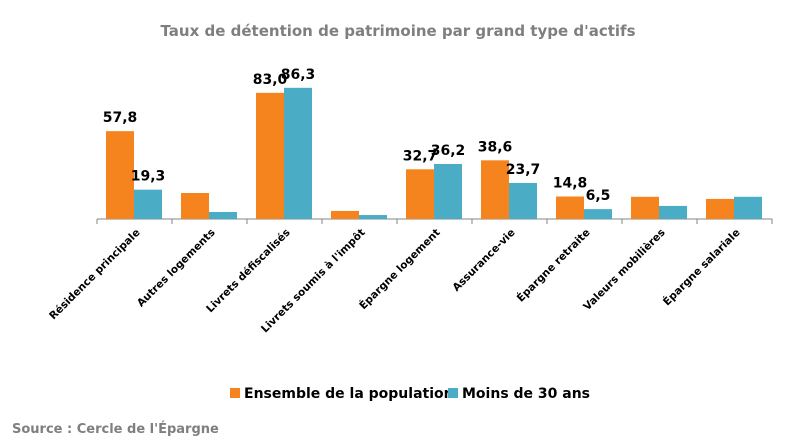 The image size is (789, 445). I want to click on legend: Ensemble de la population Moins de 30 ans, so click(410, 394).